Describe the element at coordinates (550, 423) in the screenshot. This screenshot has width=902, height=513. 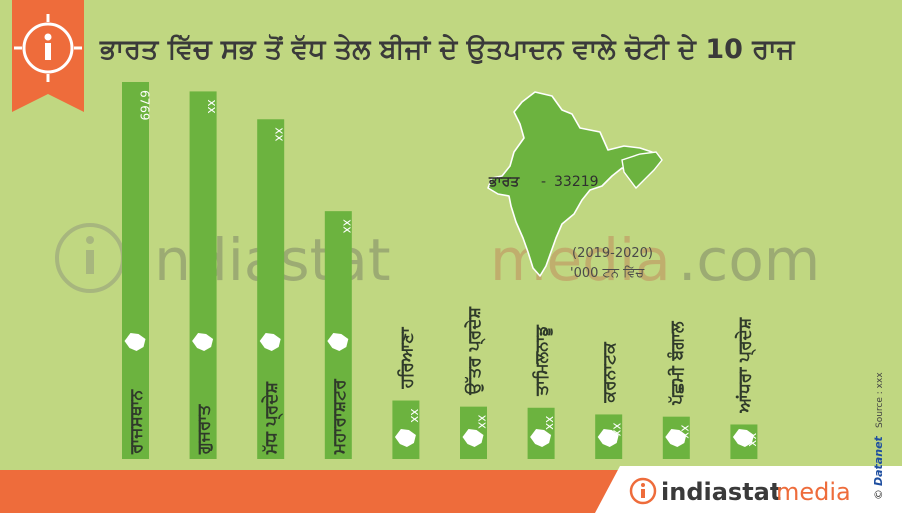
I see `value-label-7: xx` at that location.